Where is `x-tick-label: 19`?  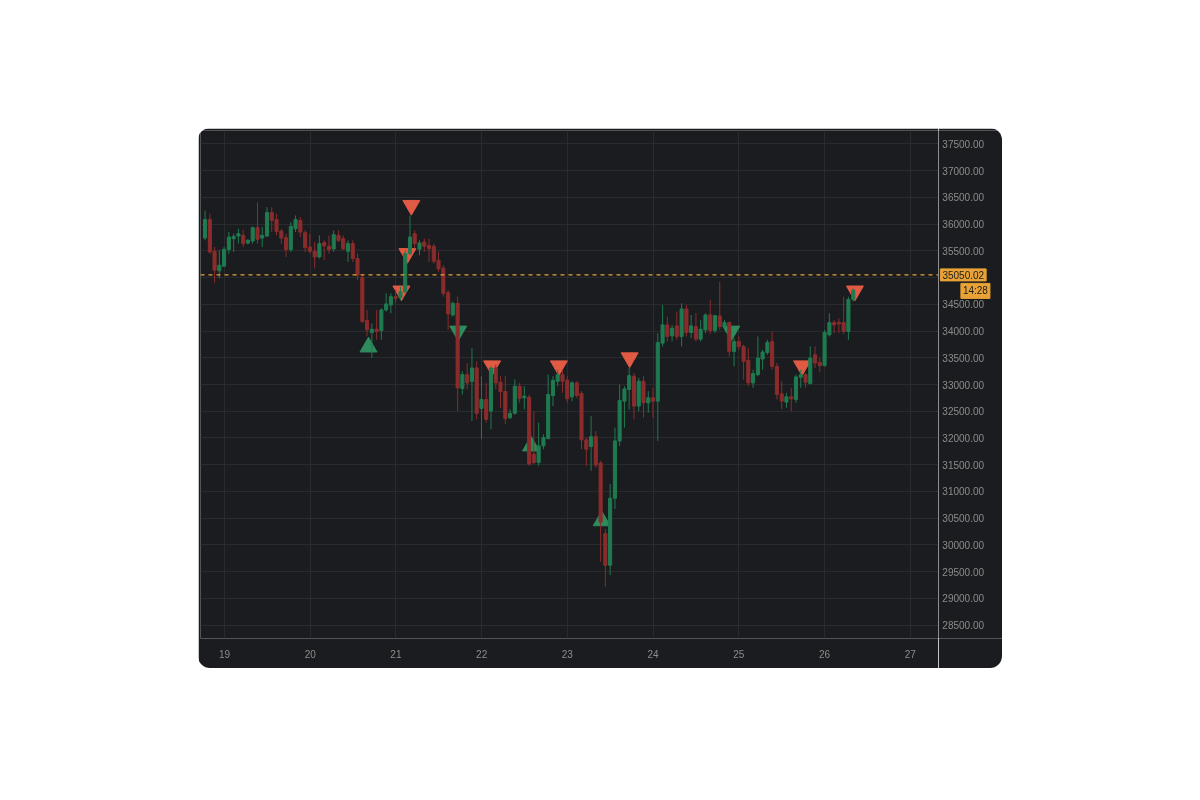 x-tick-label: 19 is located at coordinates (224, 654).